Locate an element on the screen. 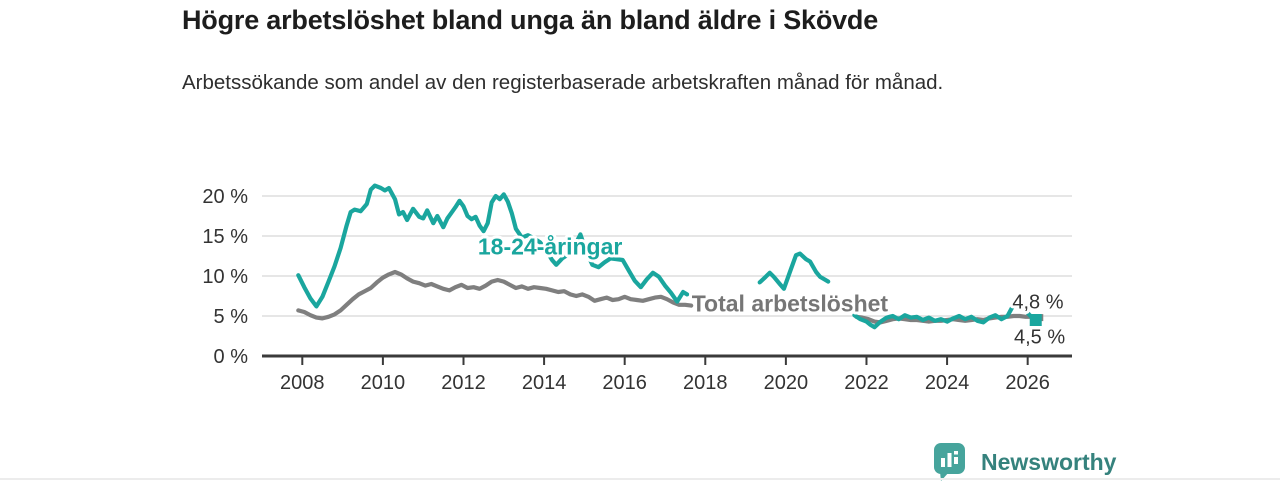 This screenshot has height=482, width=1280. series-line-total-arbetsl-shet is located at coordinates (495, 295).